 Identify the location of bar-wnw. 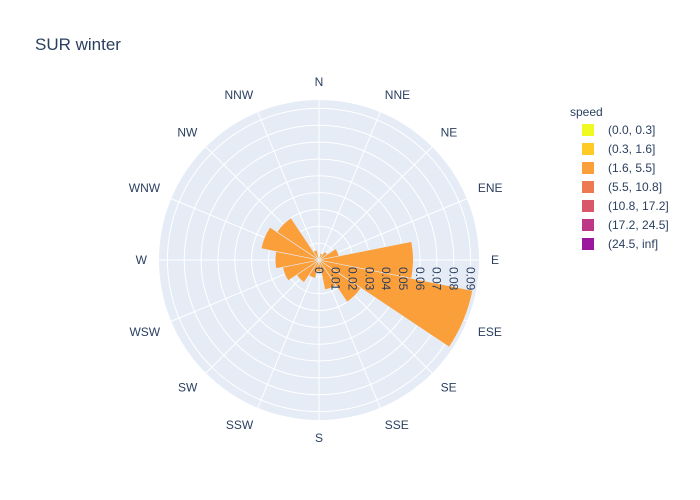
(290, 243).